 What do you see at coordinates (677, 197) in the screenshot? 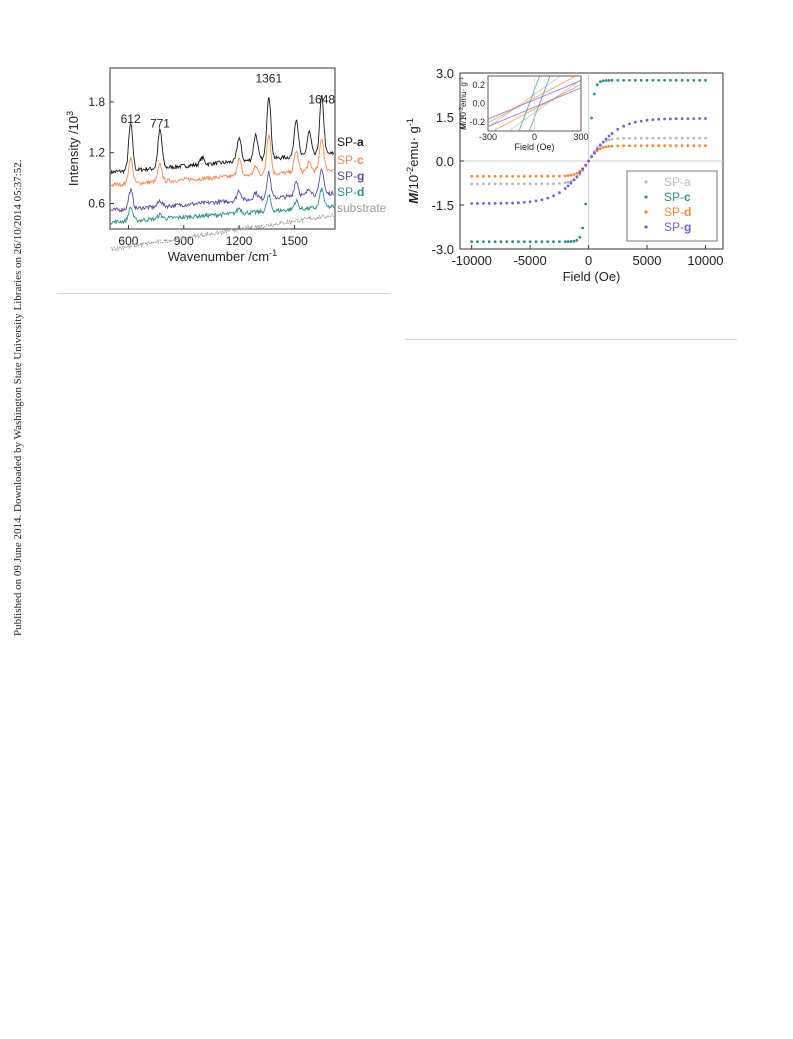
I see `magnetization-legend-label: SP-c` at bounding box center [677, 197].